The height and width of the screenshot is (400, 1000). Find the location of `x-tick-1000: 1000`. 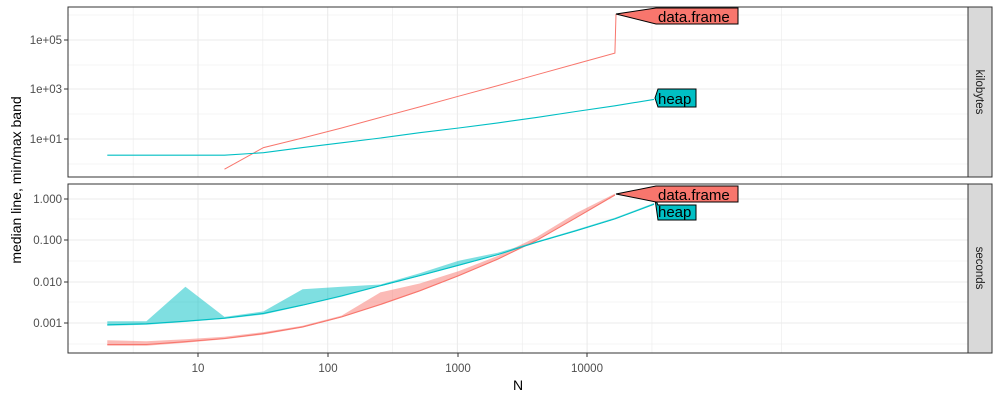

x-tick-1000: 1000 is located at coordinates (458, 369).